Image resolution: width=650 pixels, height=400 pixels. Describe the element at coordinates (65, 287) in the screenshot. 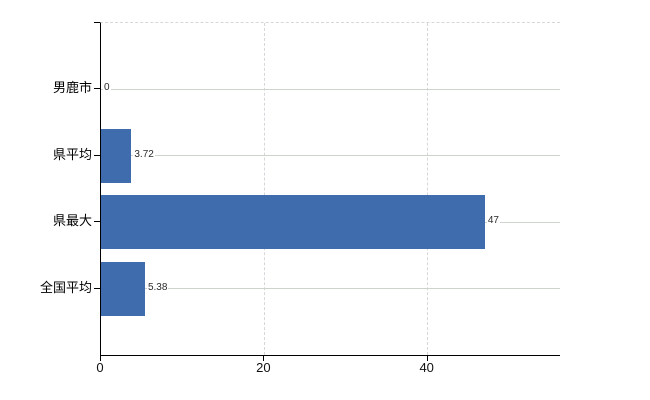

I see `category-label: 全国平均` at that location.